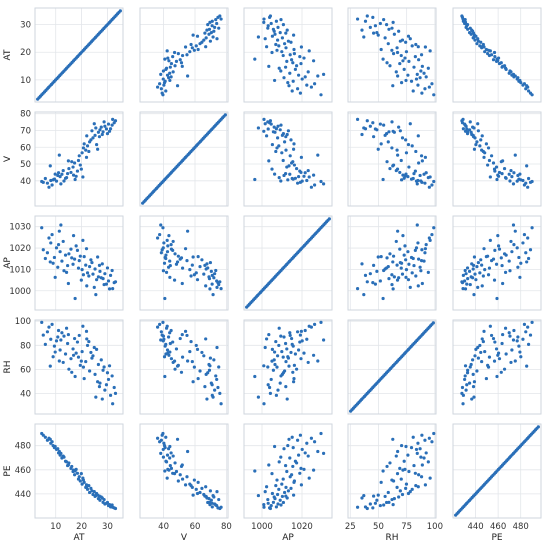 The image size is (550, 548). I want to click on panel-AP-vs-PE, so click(497, 263).